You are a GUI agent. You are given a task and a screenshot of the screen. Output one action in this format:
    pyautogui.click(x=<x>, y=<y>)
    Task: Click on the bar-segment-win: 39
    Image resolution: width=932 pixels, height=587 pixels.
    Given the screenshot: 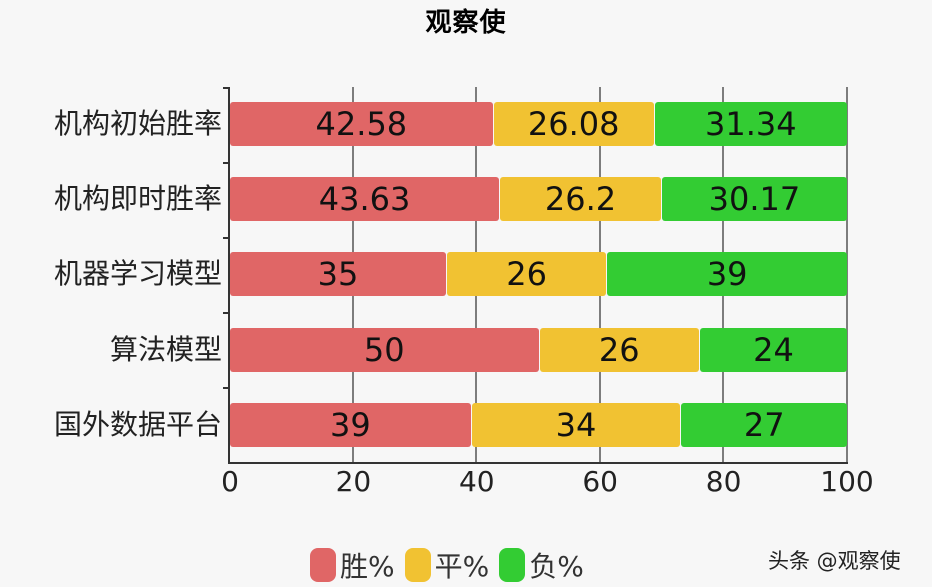 What is the action you would take?
    pyautogui.click(x=350, y=424)
    